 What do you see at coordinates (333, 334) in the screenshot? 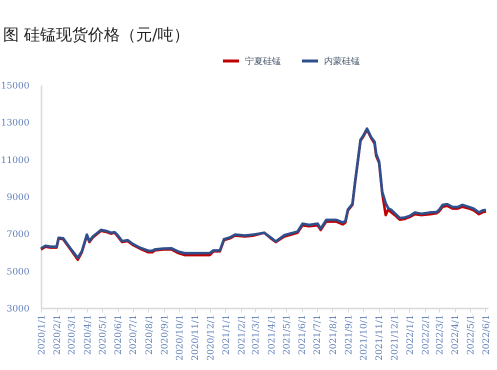
I see `x-tick-label: 2021/8/1` at bounding box center [333, 334].